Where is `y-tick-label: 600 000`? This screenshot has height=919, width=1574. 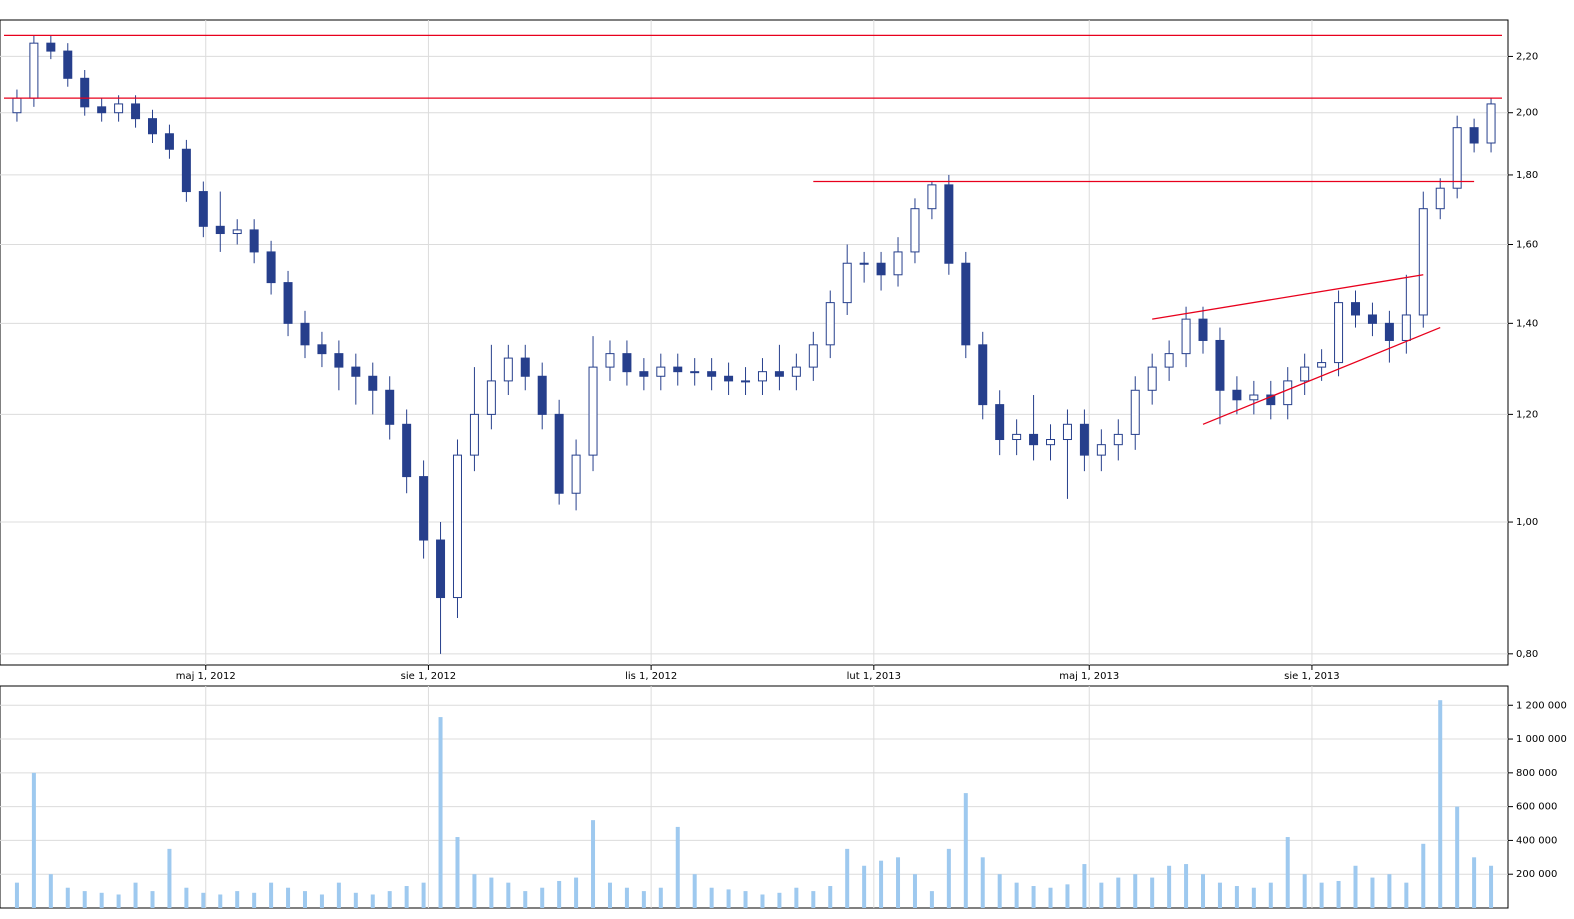
y-tick-label: 600 000 is located at coordinates (1536, 807).